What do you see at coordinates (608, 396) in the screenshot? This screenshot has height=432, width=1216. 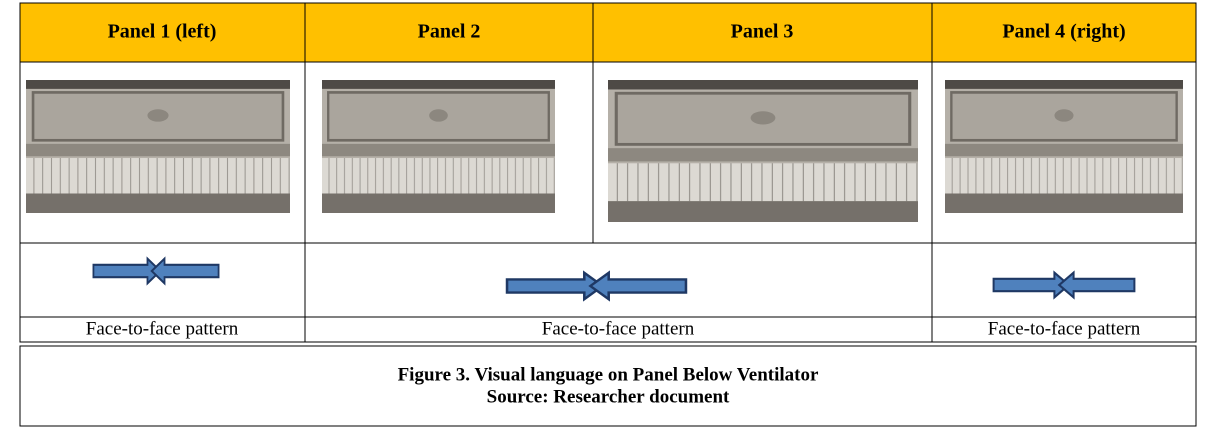 I see `caption-source: Source: Researcher document` at bounding box center [608, 396].